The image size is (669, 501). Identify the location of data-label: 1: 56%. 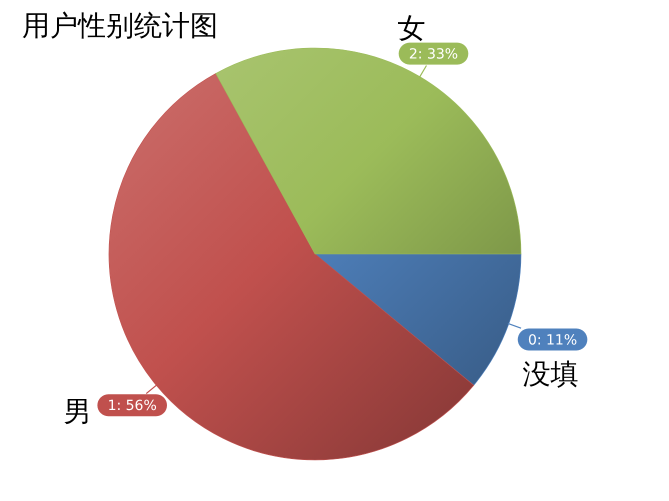
(132, 406).